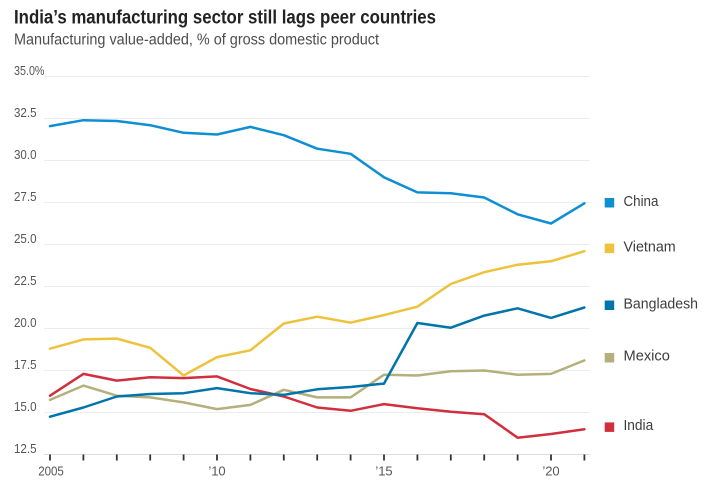 The height and width of the screenshot is (490, 728). Describe the element at coordinates (25, 196) in the screenshot. I see `svg-text: 27.5` at that location.